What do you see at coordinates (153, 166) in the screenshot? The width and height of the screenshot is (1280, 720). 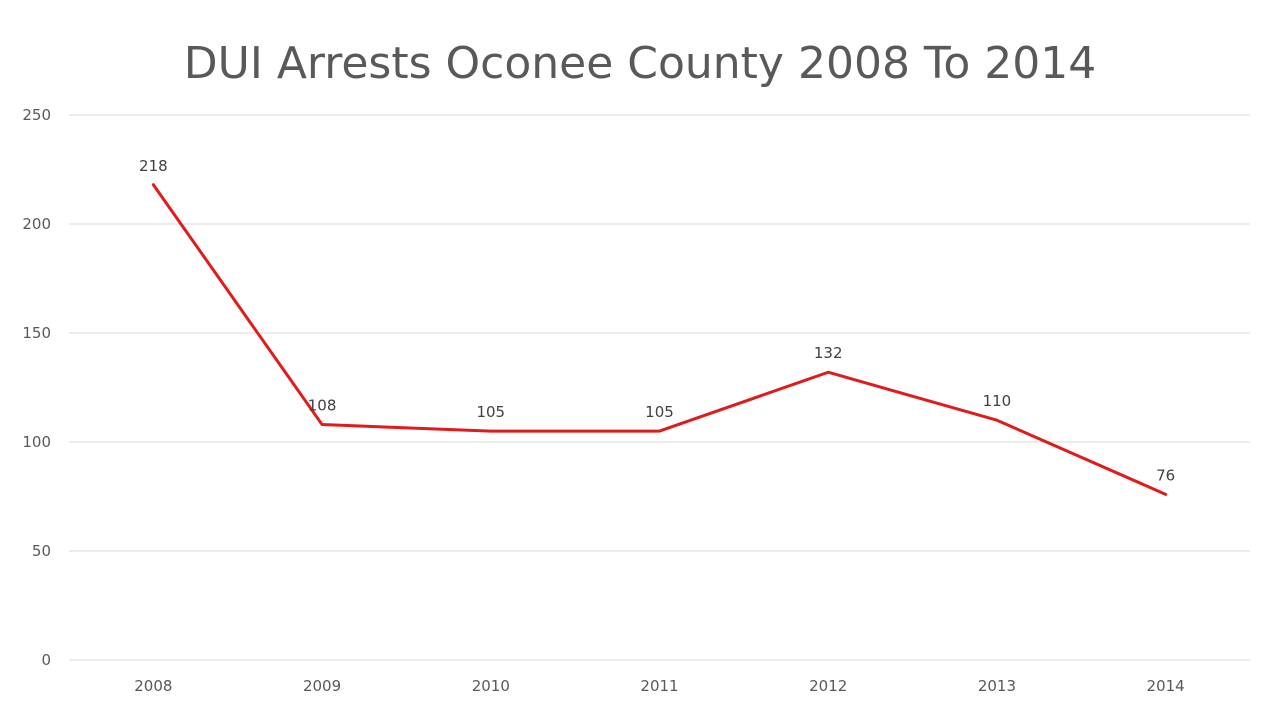 I see `data-label: 218` at bounding box center [153, 166].